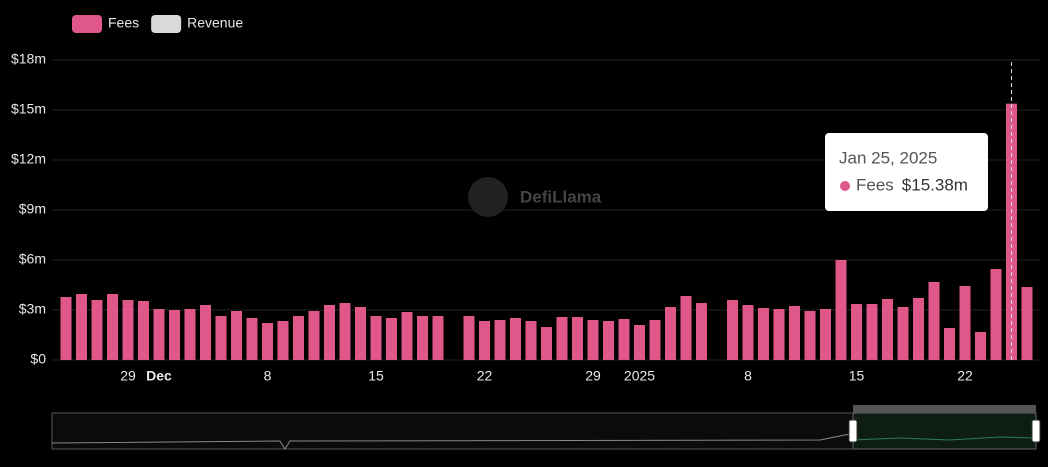  Describe the element at coordinates (853, 431) in the screenshot. I see `navigator-handle-left` at that location.